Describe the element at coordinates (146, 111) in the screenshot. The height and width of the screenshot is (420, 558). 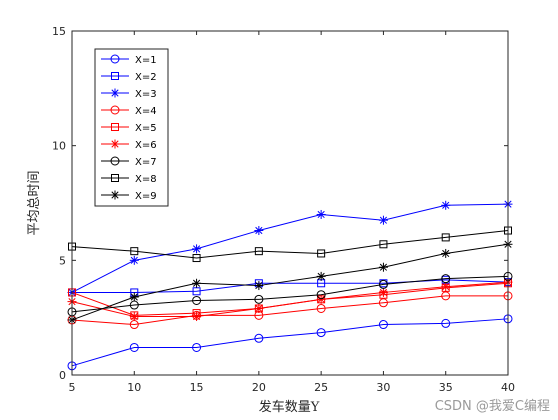
I see `legend-label: X=4` at that location.